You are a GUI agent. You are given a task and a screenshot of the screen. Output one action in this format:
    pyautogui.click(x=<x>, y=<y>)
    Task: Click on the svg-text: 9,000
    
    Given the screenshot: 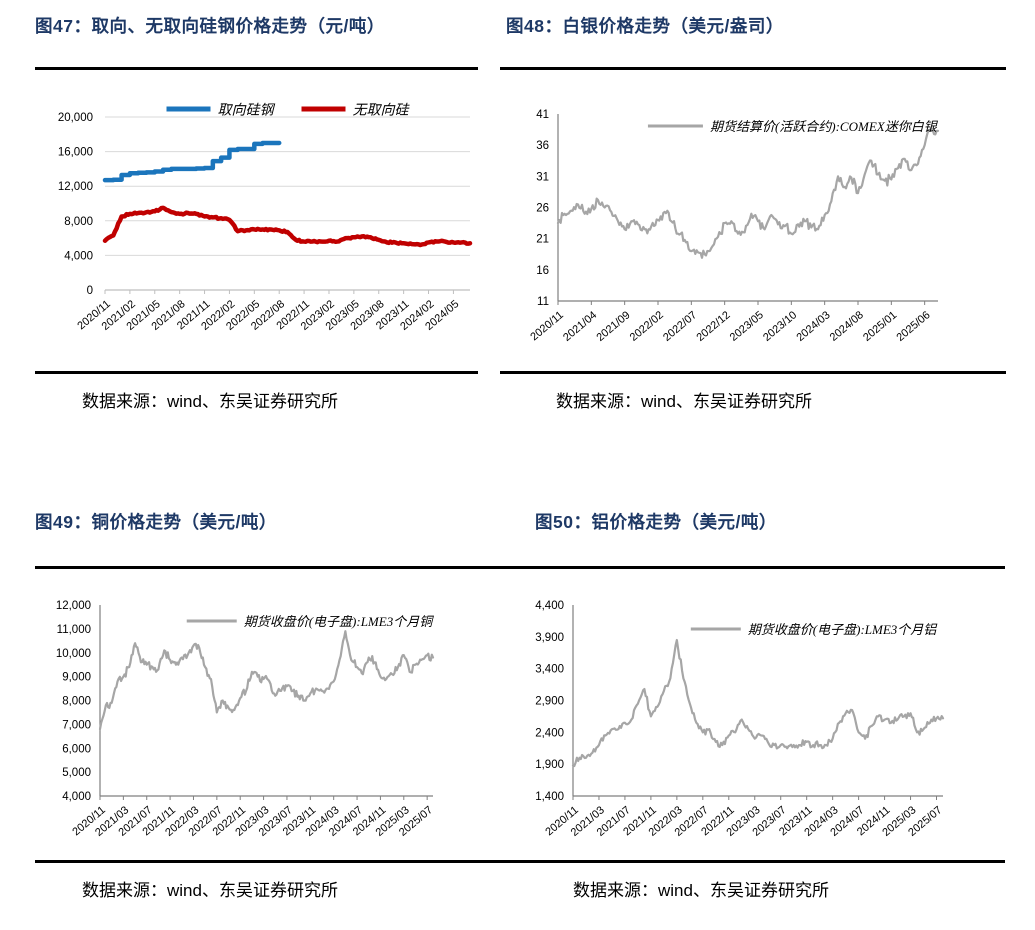 What is the action you would take?
    pyautogui.click(x=76, y=678)
    